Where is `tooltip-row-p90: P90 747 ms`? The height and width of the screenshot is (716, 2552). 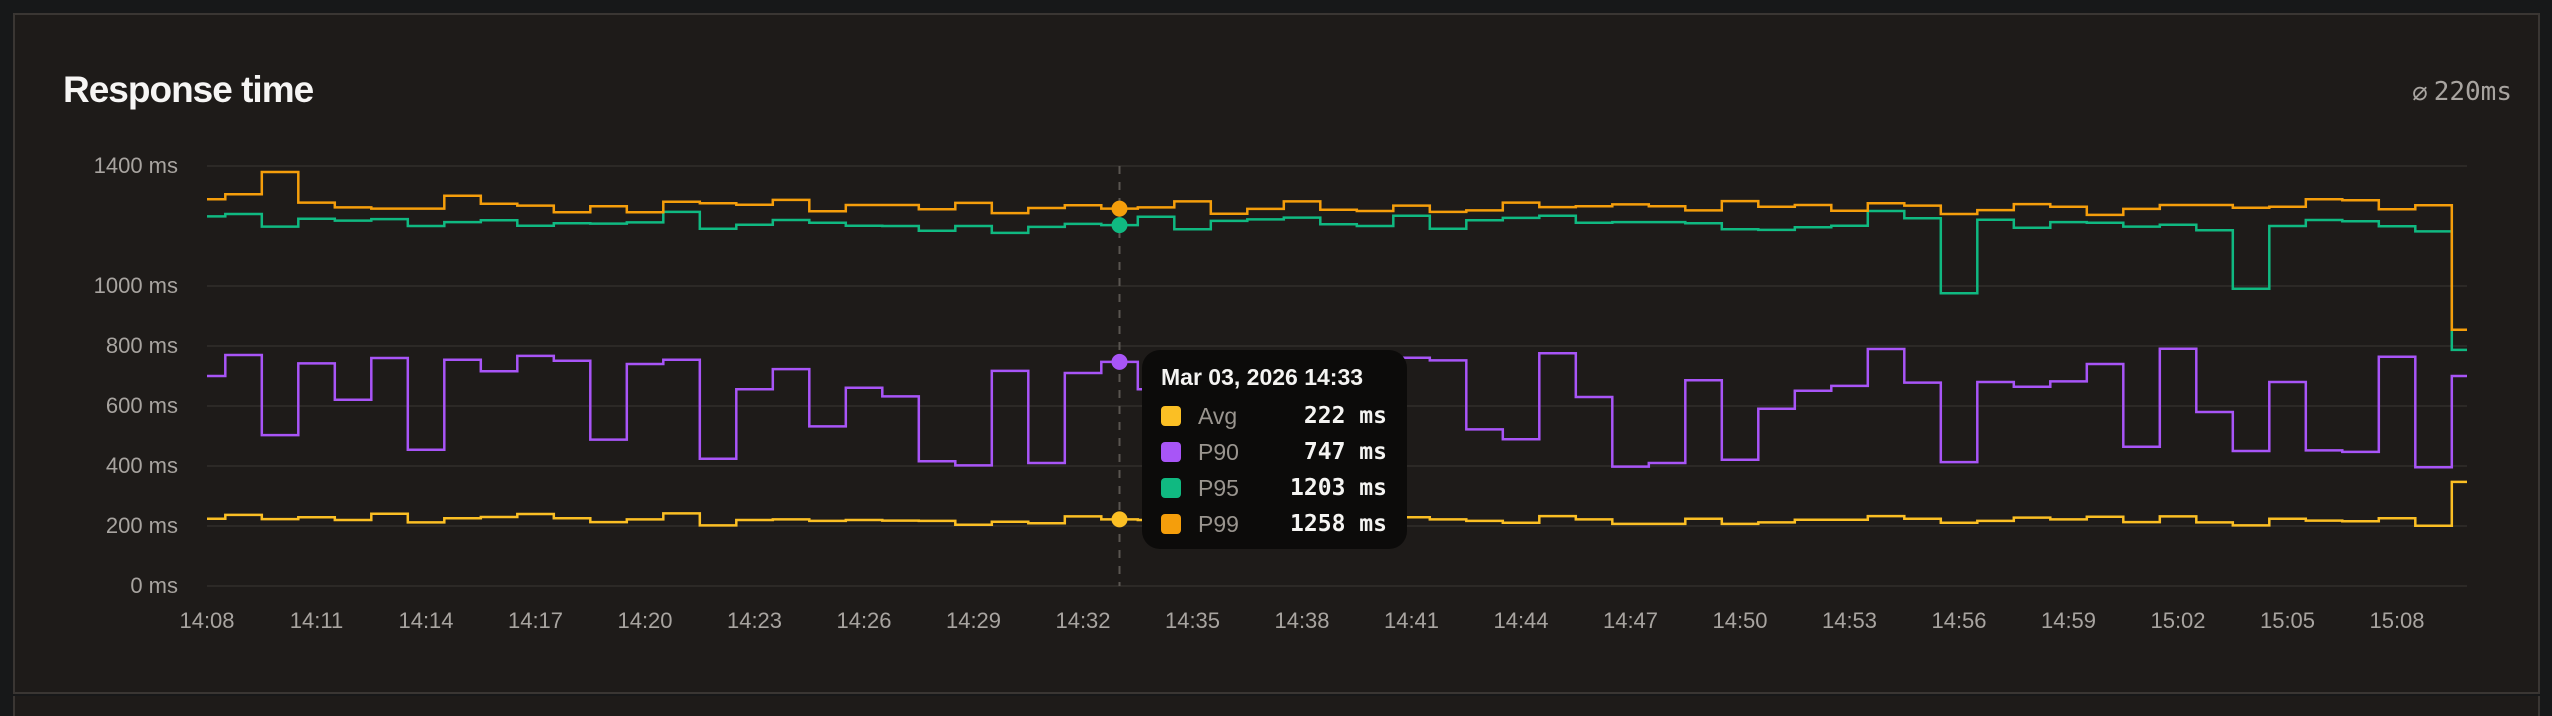 tooltip-row-p90: P90 747 ms is located at coordinates (1274, 452).